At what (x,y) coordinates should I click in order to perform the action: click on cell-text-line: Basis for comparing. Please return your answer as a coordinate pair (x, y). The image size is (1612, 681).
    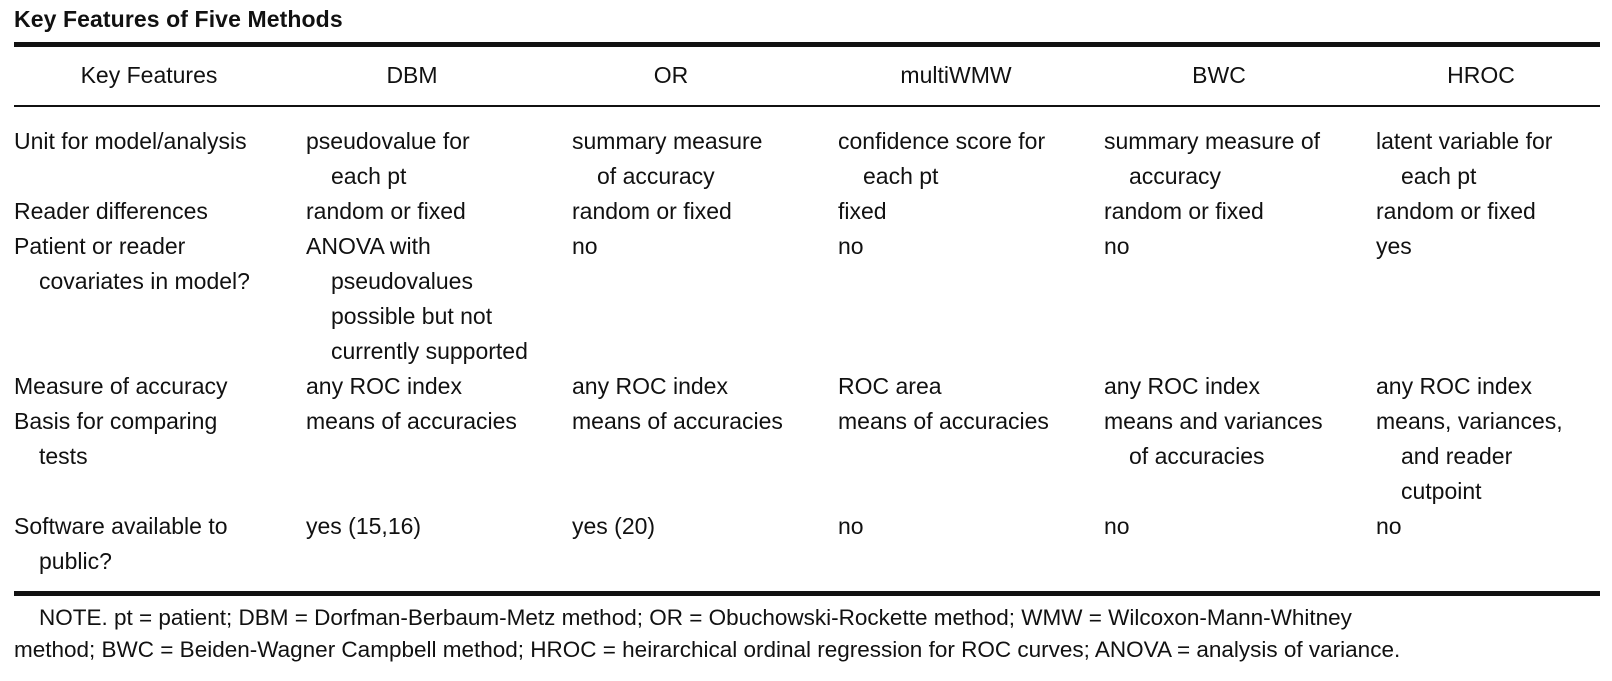
    Looking at the image, I should click on (116, 421).